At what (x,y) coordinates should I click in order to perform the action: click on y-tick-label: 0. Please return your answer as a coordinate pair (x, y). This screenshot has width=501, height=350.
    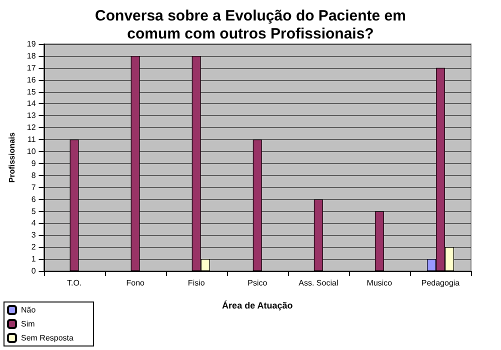
    Looking at the image, I should click on (33, 271).